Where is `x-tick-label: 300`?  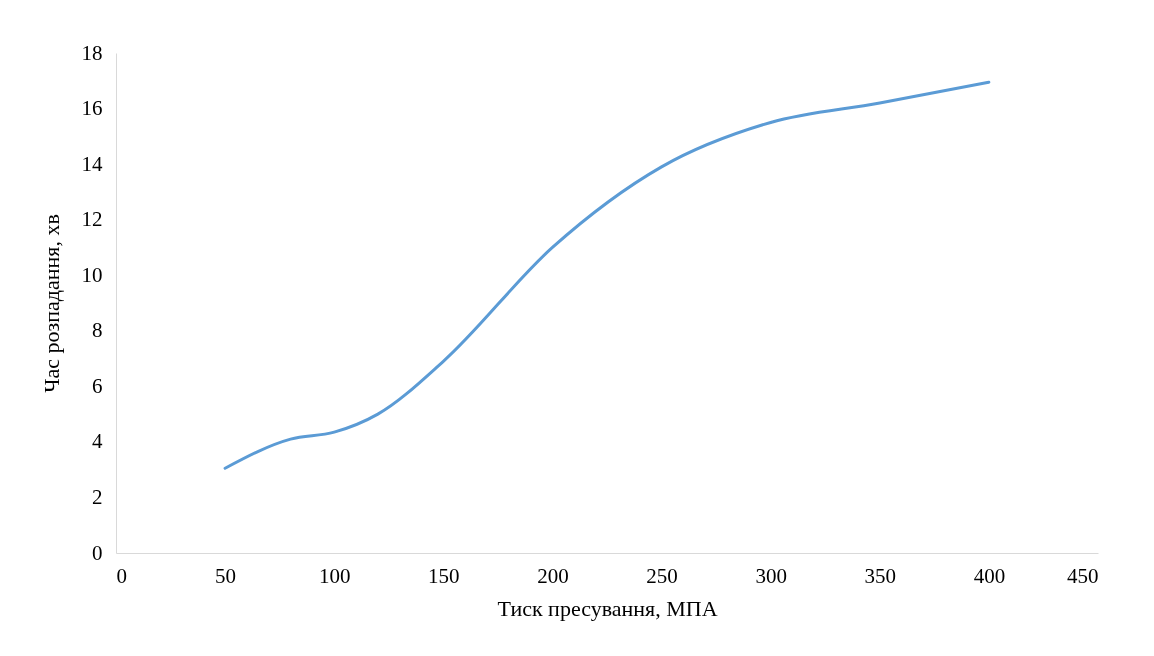 x-tick-label: 300 is located at coordinates (771, 575).